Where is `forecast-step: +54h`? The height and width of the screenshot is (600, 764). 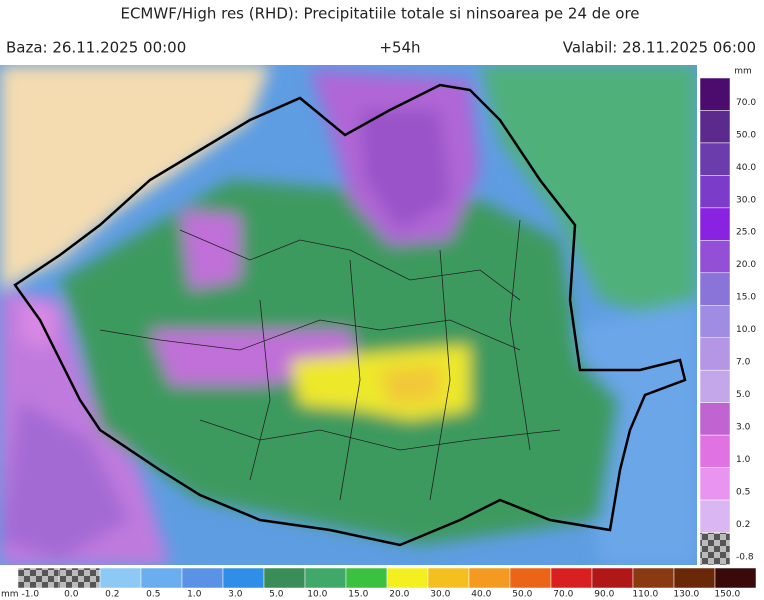 forecast-step: +54h is located at coordinates (399, 48).